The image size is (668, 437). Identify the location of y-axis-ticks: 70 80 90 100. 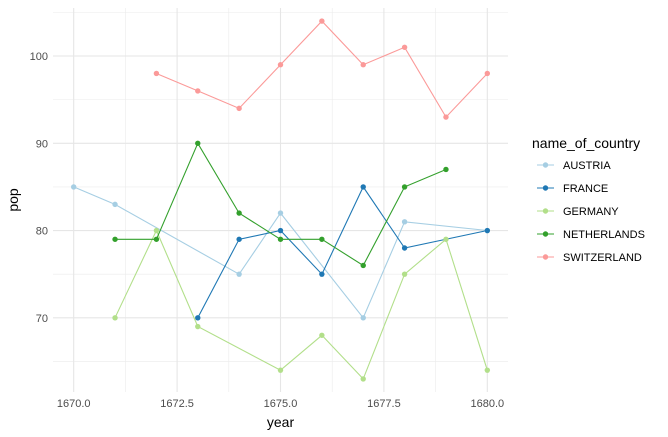
(39, 188).